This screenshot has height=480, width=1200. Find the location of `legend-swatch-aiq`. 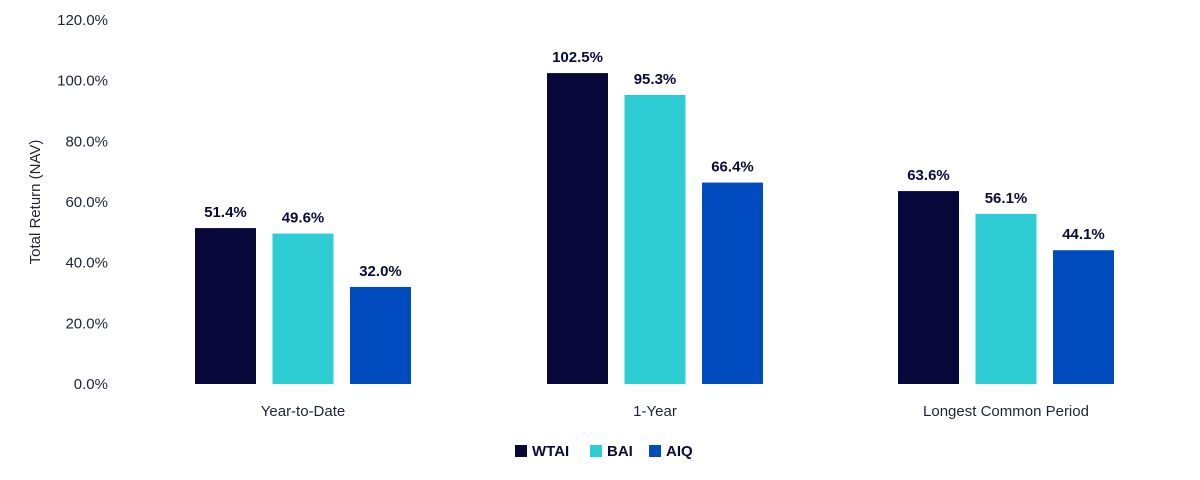

legend-swatch-aiq is located at coordinates (655, 451).